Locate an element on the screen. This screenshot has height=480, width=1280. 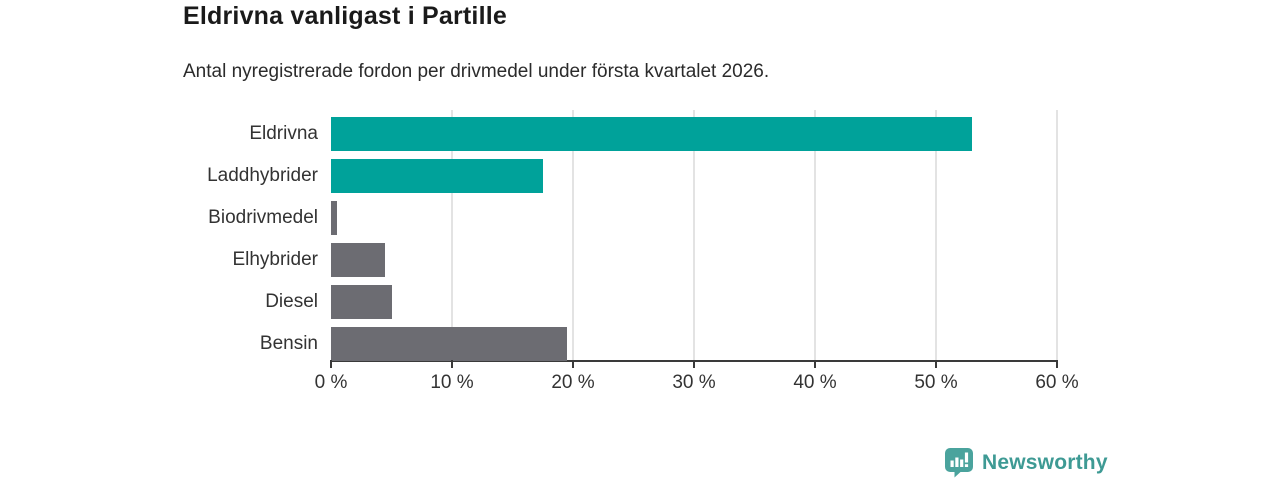
bar-row: Bensin is located at coordinates (658, 344).